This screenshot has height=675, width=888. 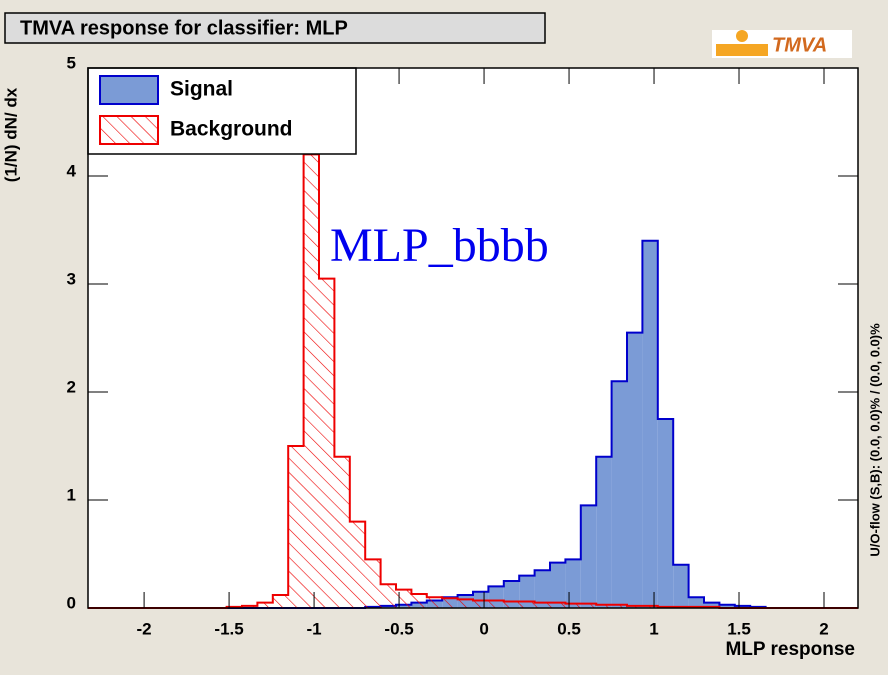 What do you see at coordinates (10, 134) in the screenshot?
I see `y-axis-label: (1/N) dN/ dx` at bounding box center [10, 134].